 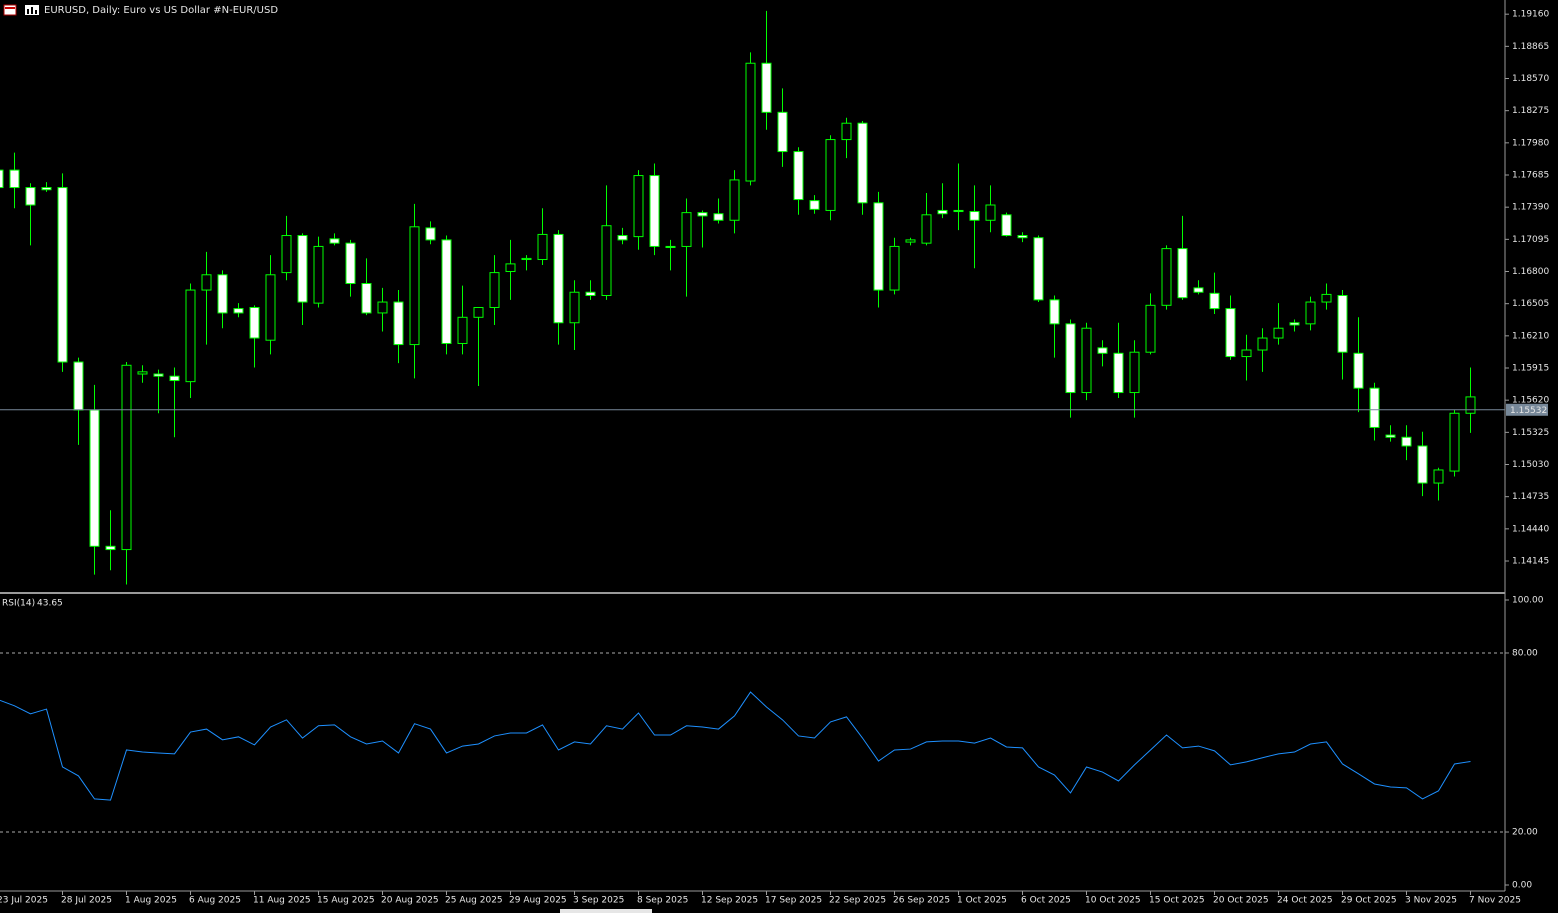 I want to click on y-tick-label: 1.17390, so click(x=1530, y=208).